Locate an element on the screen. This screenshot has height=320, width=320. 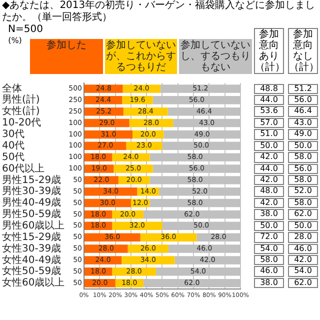
y-tick-label: 全体 is located at coordinates (12, 88).